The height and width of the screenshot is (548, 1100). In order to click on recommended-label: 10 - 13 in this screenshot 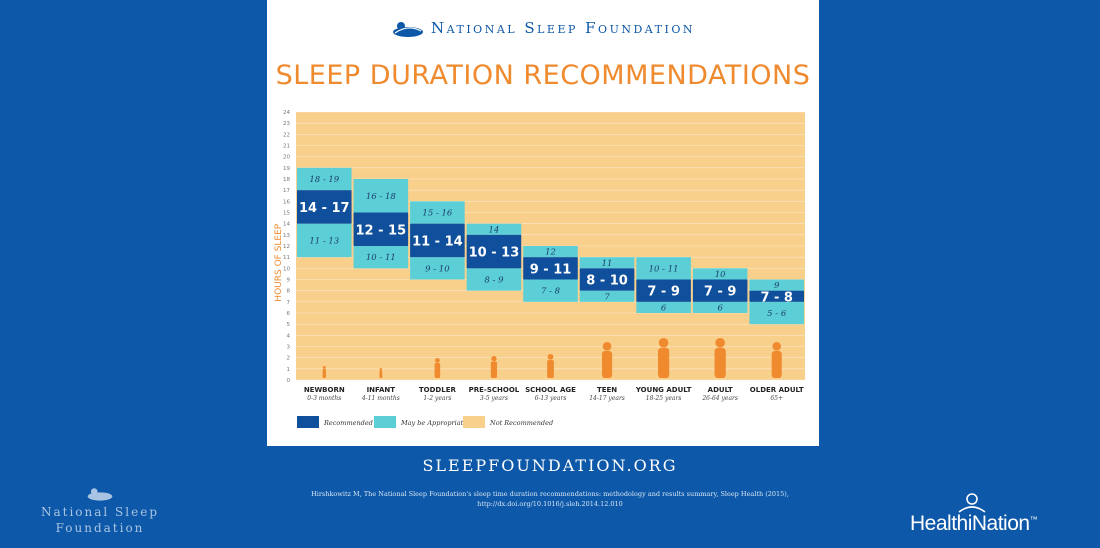, I will do `click(494, 253)`.